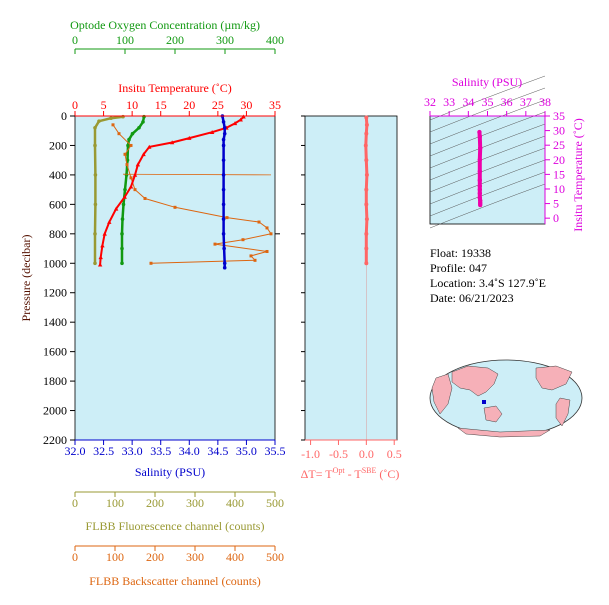 Image resolution: width=609 pixels, height=605 pixels. What do you see at coordinates (195, 503) in the screenshot?
I see `fluorescence-tick-label-3: 300` at bounding box center [195, 503].